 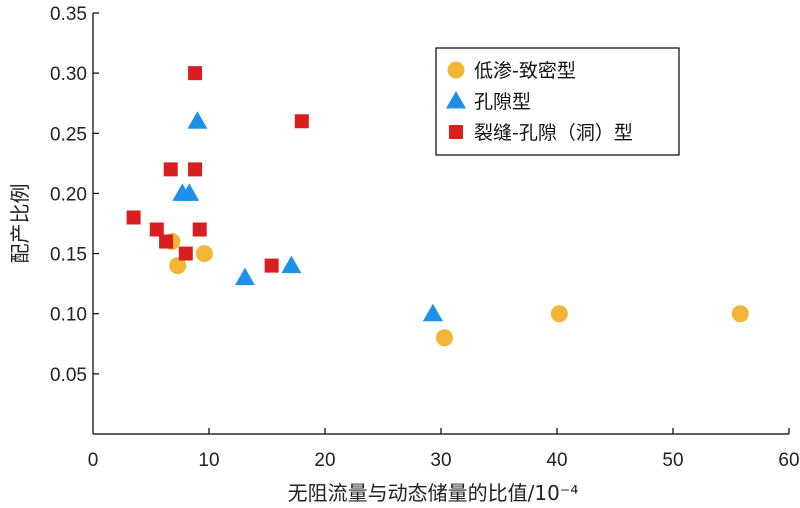 I want to click on y-tick-label: 0.25, so click(x=68, y=134).